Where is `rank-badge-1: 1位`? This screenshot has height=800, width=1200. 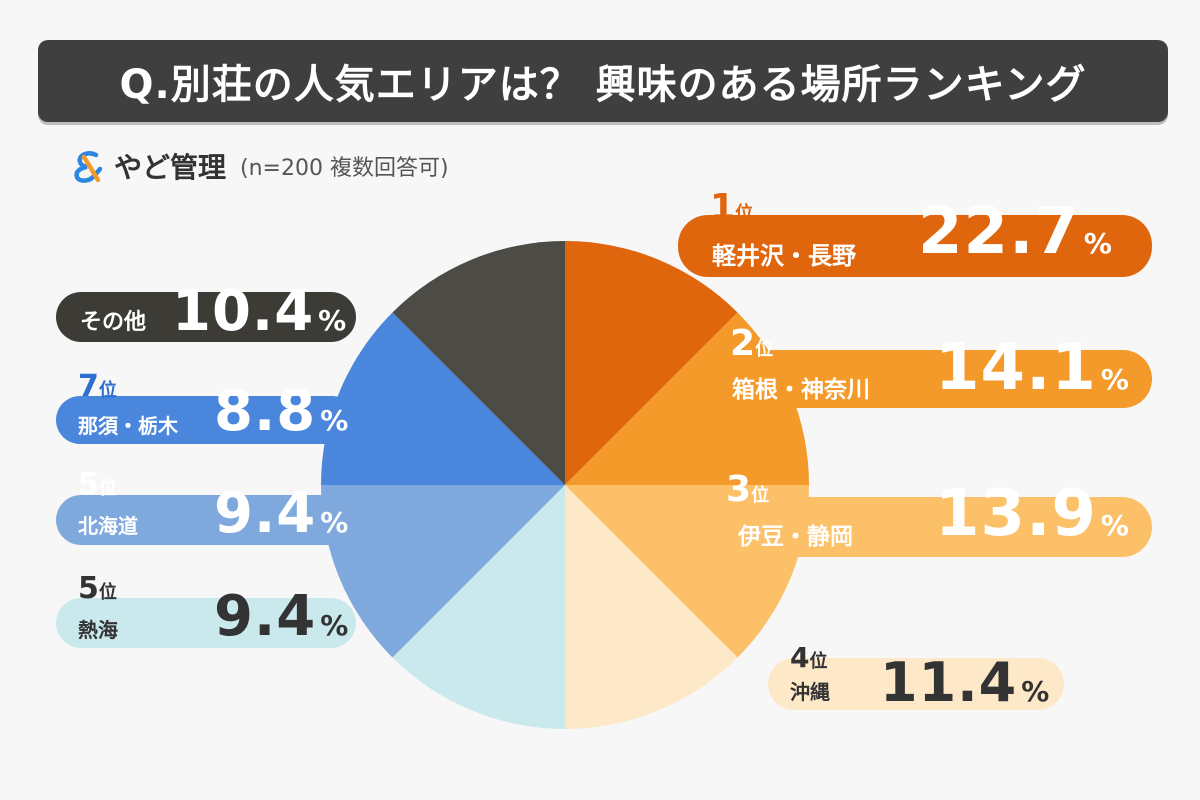
rank-badge-1: 1位 is located at coordinates (732, 207).